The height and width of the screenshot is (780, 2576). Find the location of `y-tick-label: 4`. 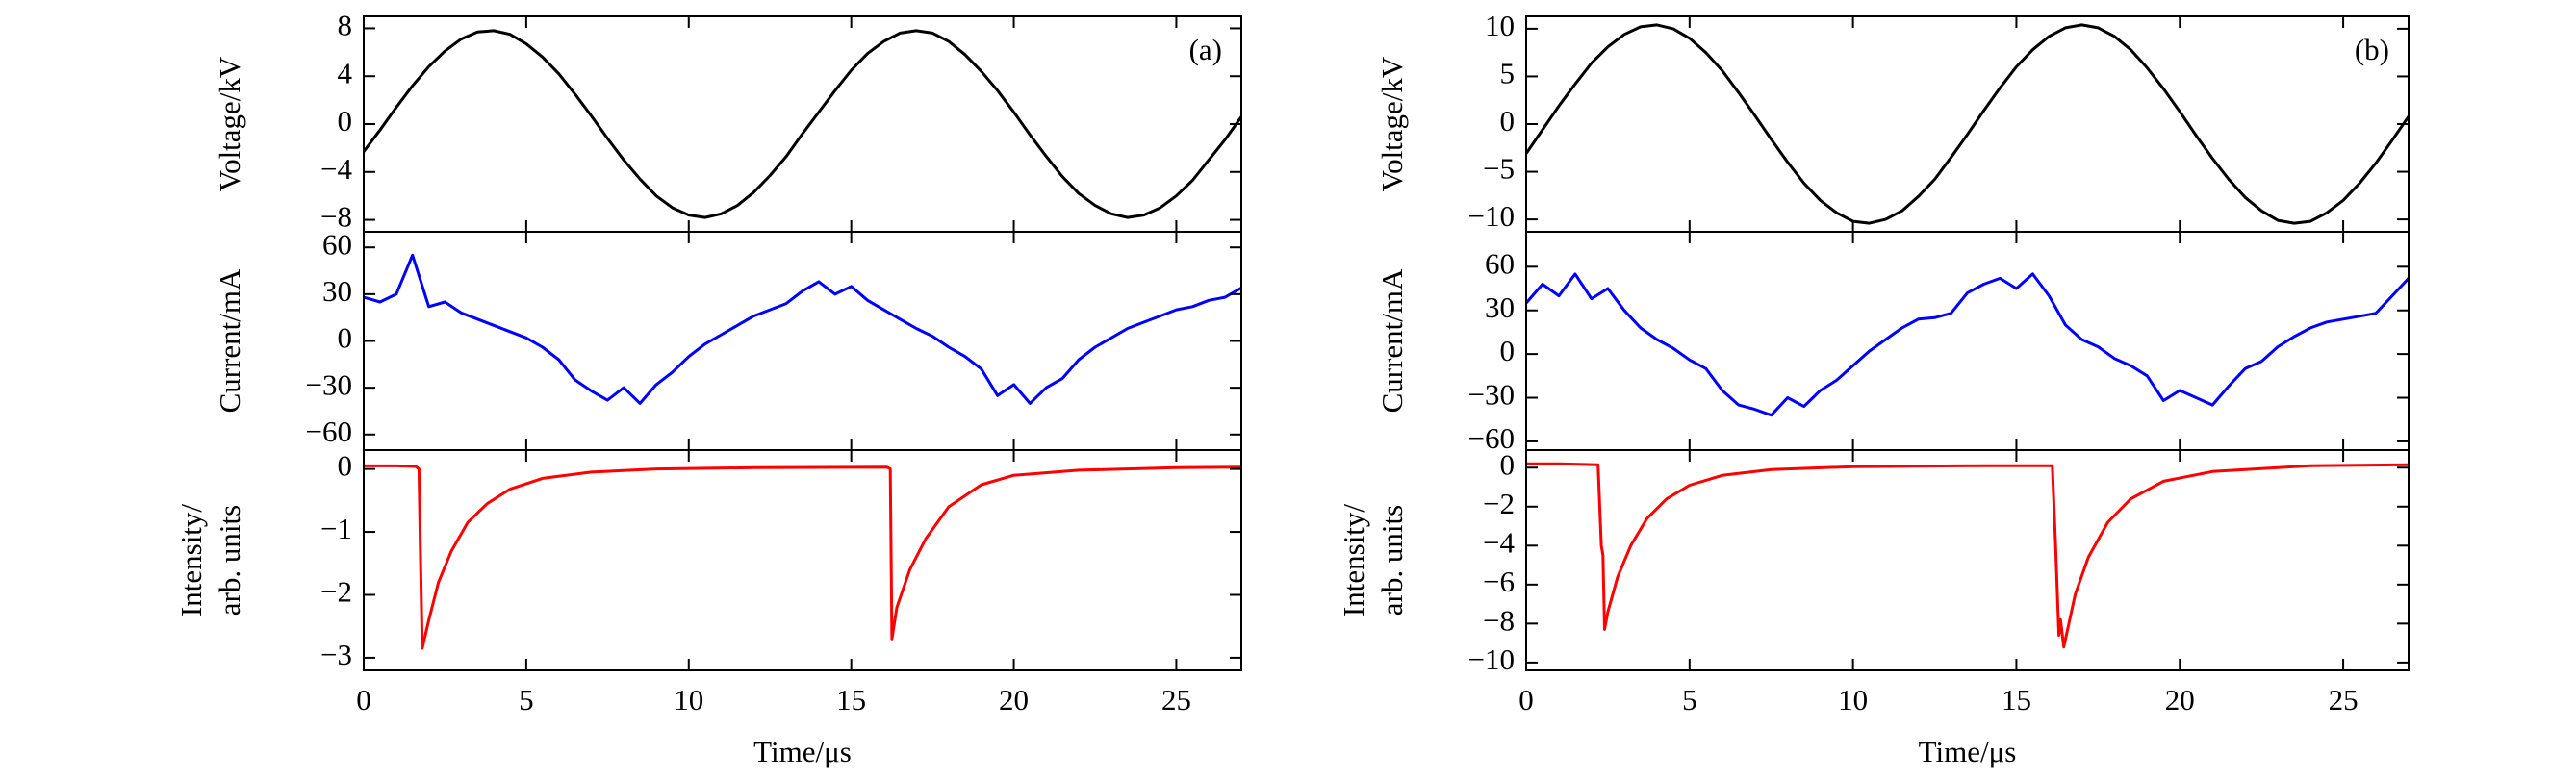

y-tick-label: 4 is located at coordinates (345, 72).